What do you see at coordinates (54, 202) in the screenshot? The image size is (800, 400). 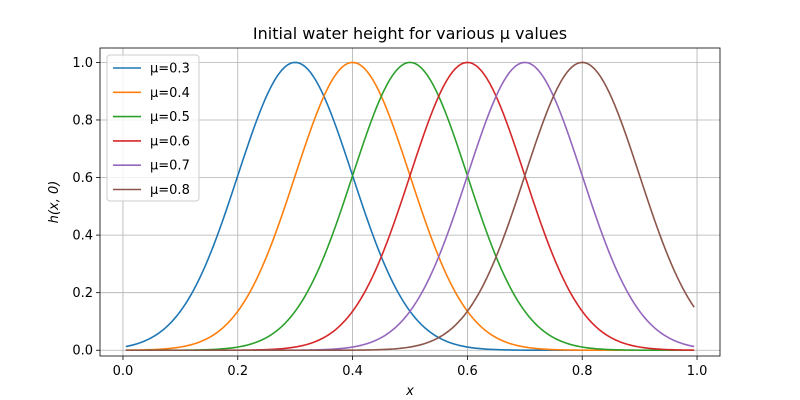 I see `y-axis-label: h(x, 0)` at bounding box center [54, 202].